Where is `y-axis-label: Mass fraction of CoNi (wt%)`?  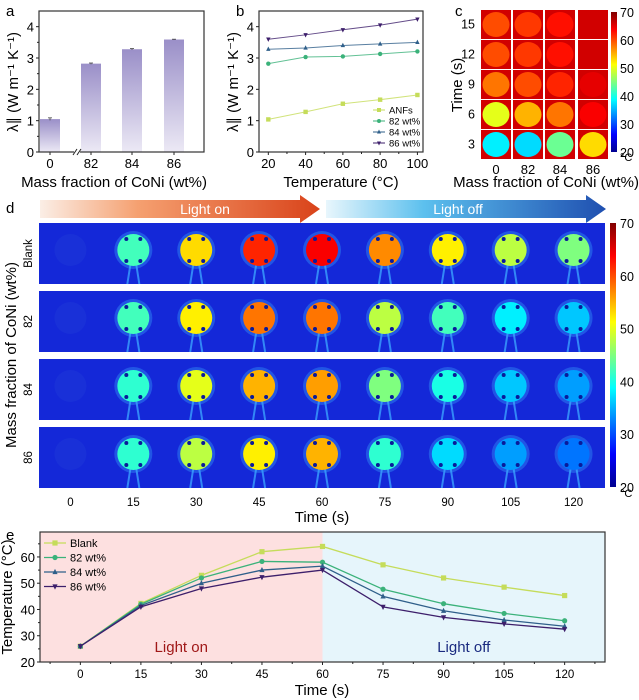 y-axis-label: Mass fraction of CoNi (wt%) is located at coordinates (11, 355).